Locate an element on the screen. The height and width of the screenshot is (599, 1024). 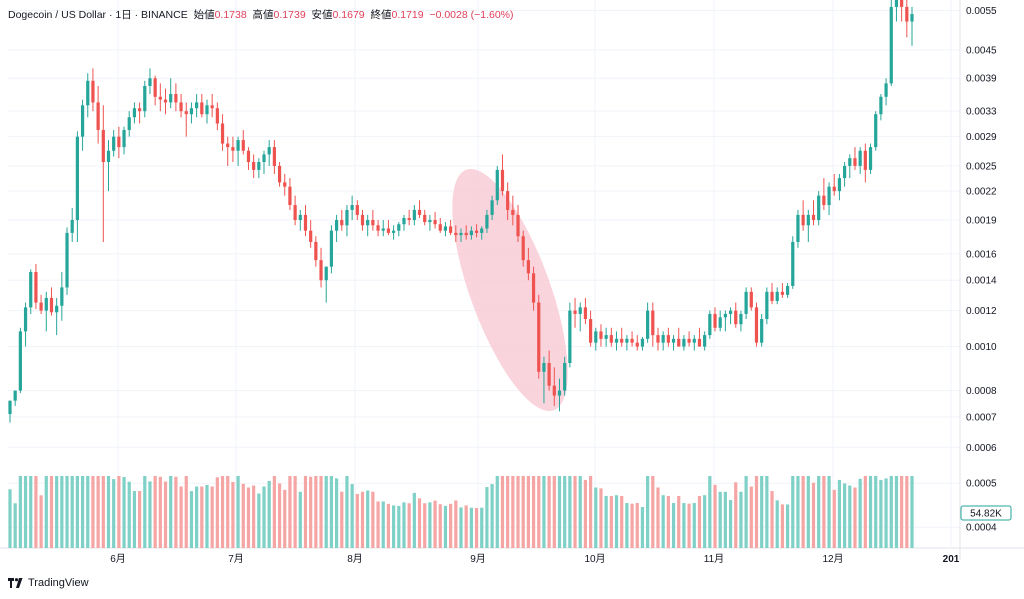
x-tick-label: 7月 is located at coordinates (236, 559).